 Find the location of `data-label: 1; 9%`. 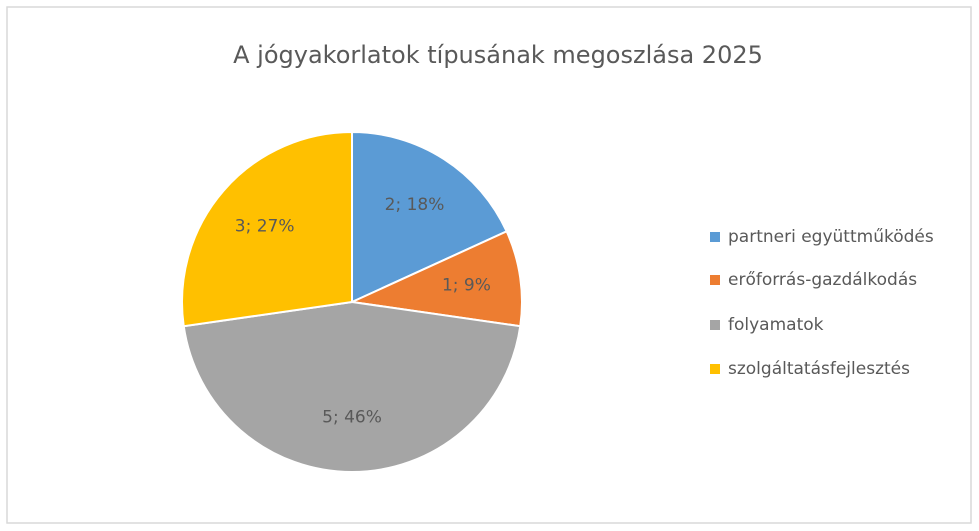

data-label: 1; 9% is located at coordinates (466, 286).